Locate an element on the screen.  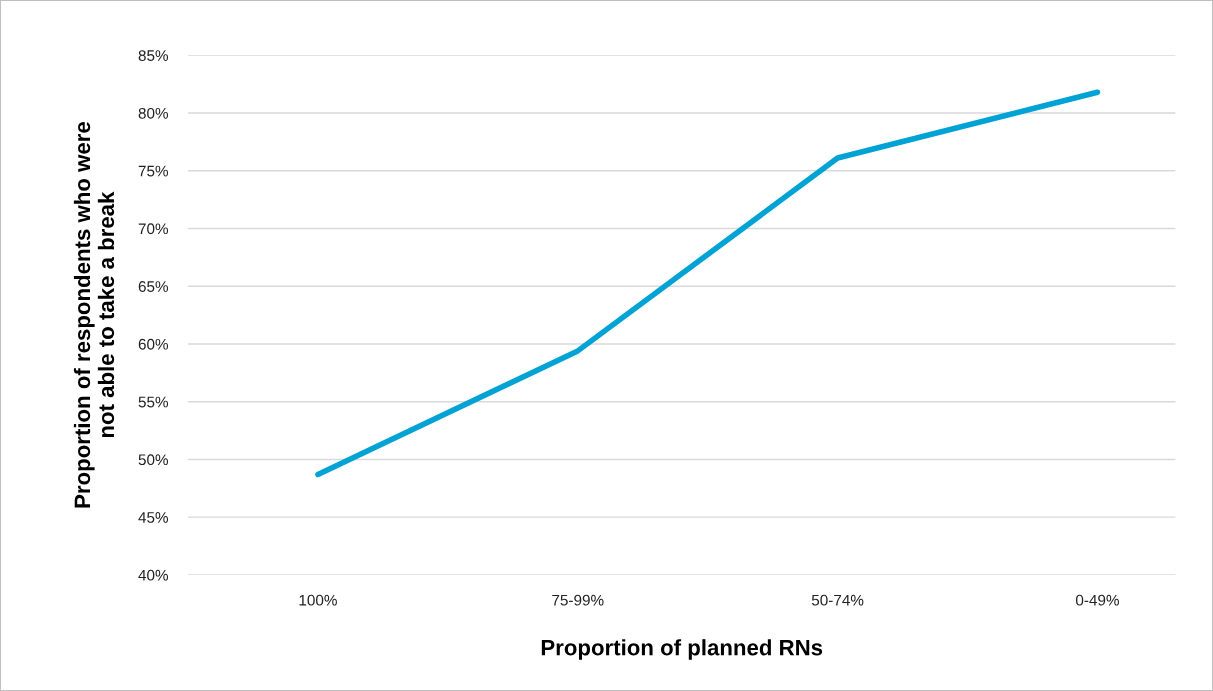
y-tick-label: 65% is located at coordinates (153, 286).